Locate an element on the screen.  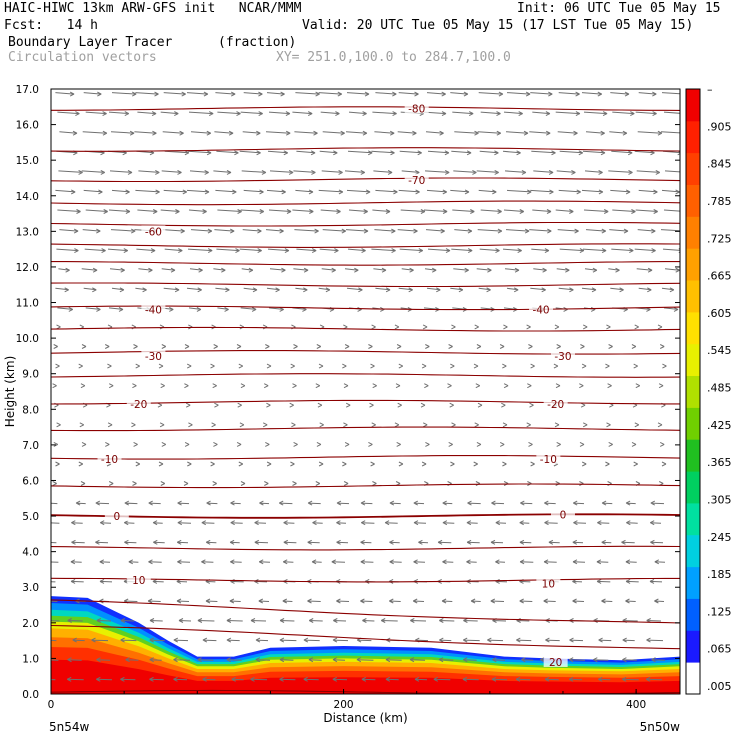
contour-line is located at coordinates (365, 516).